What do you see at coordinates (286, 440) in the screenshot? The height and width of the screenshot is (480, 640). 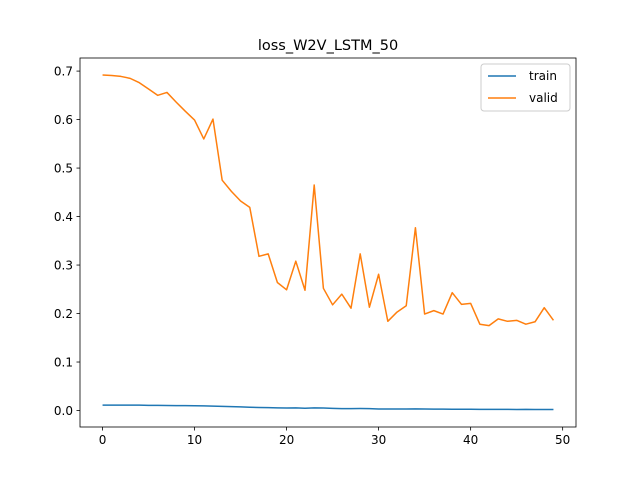 I see `x-tick-label: 20` at bounding box center [286, 440].